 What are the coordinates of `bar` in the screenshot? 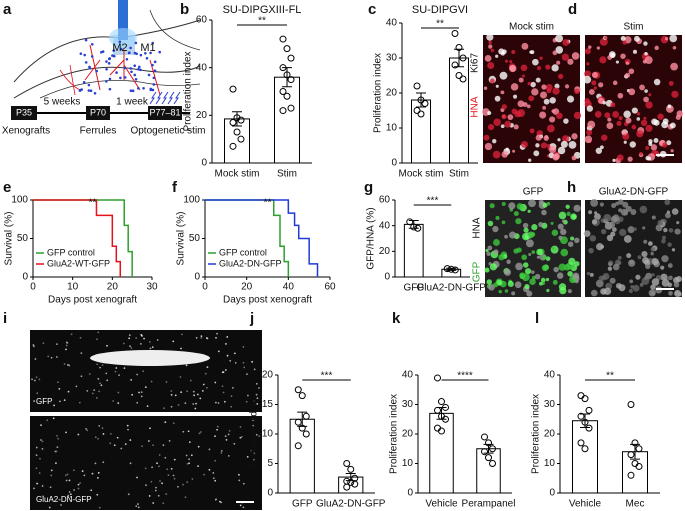 It's located at (459, 110).